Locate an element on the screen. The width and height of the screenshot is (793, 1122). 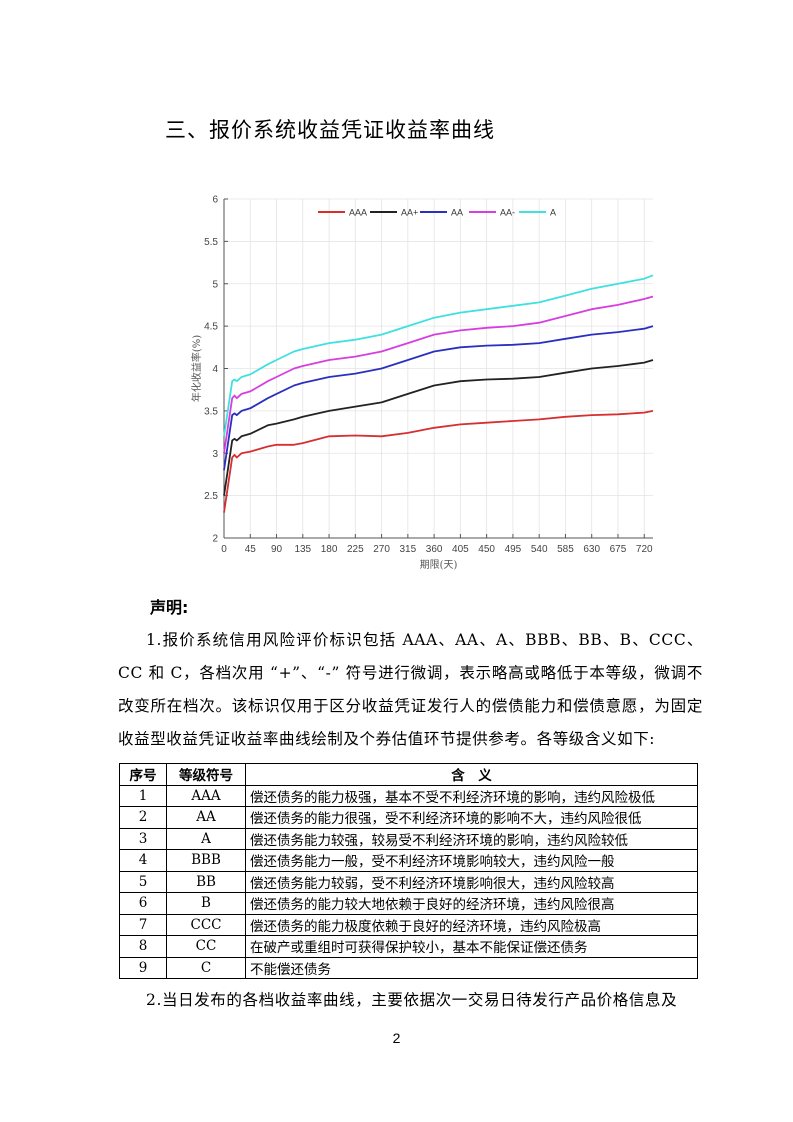
row-meaning: 偿还债务能力一般，受不利经济环境影响较大，违约风险一般 is located at coordinates (471, 860).